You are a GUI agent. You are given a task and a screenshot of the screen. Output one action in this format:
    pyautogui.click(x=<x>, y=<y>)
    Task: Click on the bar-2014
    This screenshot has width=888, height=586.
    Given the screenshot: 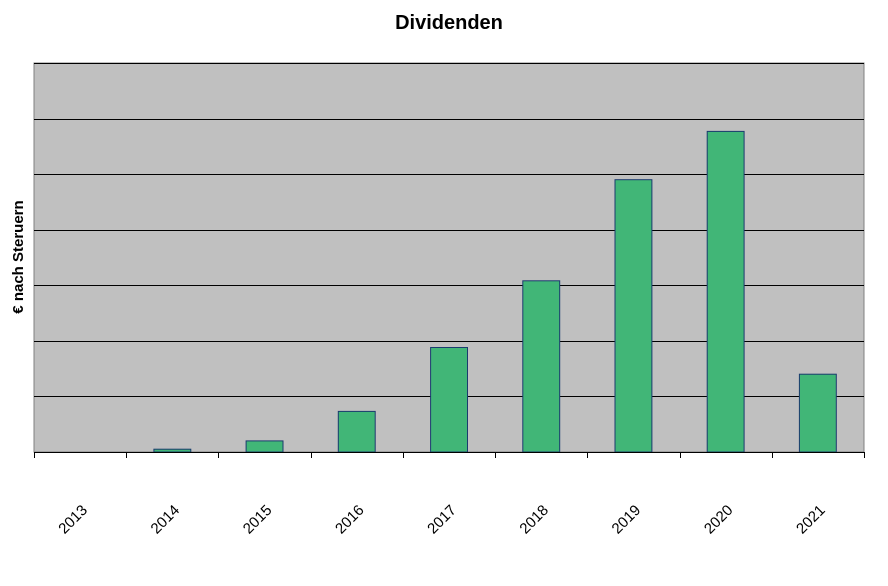 What is the action you would take?
    pyautogui.click(x=172, y=450)
    